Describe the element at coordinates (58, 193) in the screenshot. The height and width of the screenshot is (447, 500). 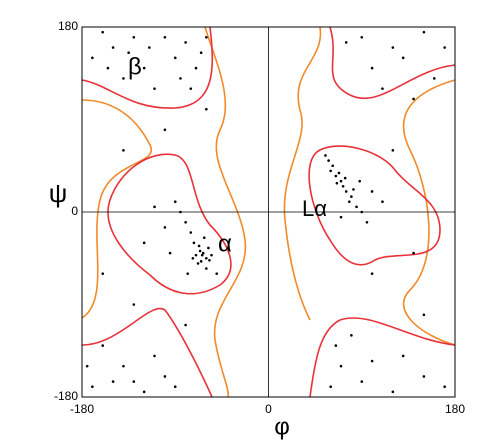
I see `y-axis-label: ψ` at that location.